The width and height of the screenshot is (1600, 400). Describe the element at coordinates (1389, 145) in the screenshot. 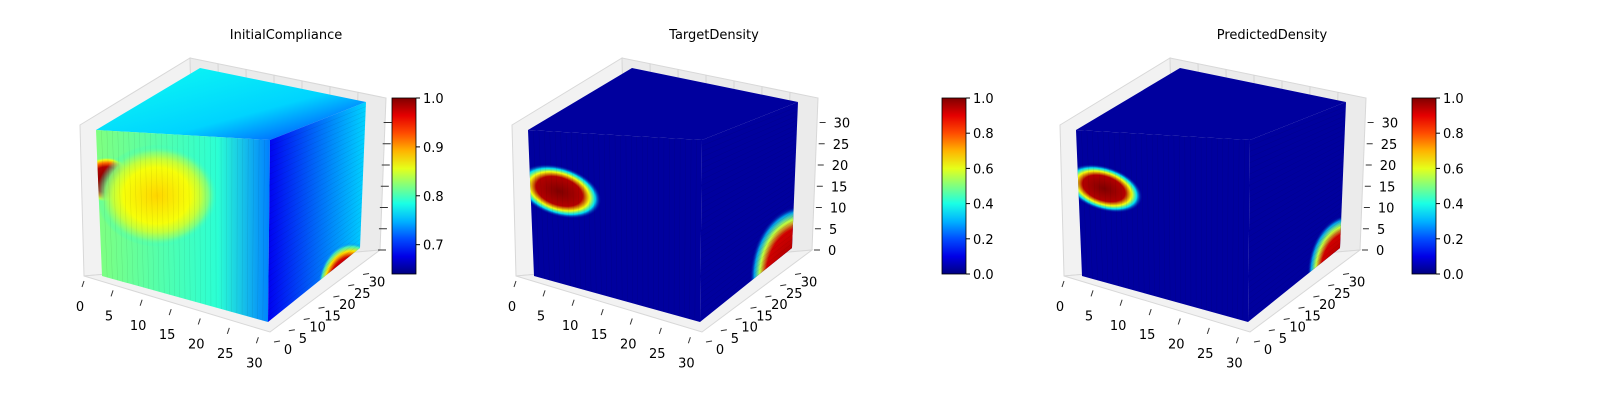

I see `z-tick-label: 25` at that location.